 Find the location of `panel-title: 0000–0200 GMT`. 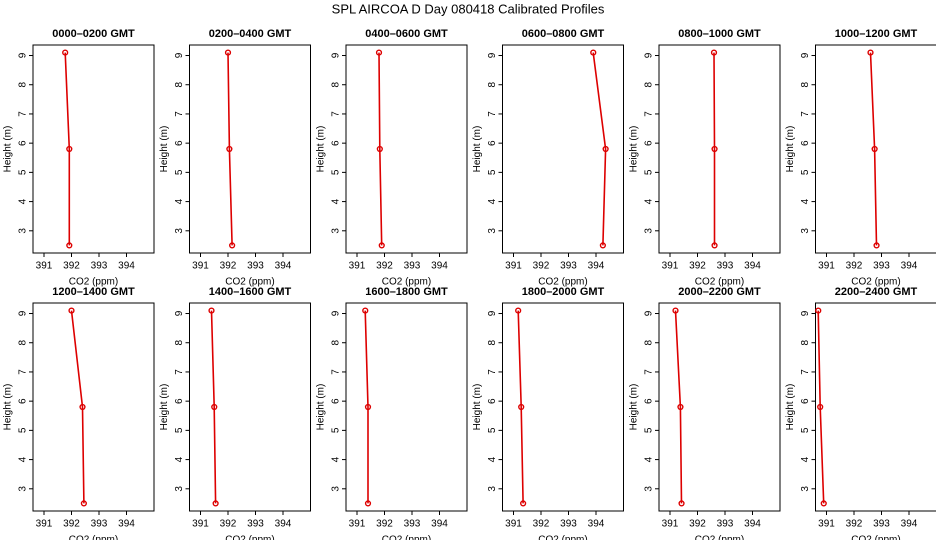

panel-title: 0000–0200 GMT is located at coordinates (93, 34).